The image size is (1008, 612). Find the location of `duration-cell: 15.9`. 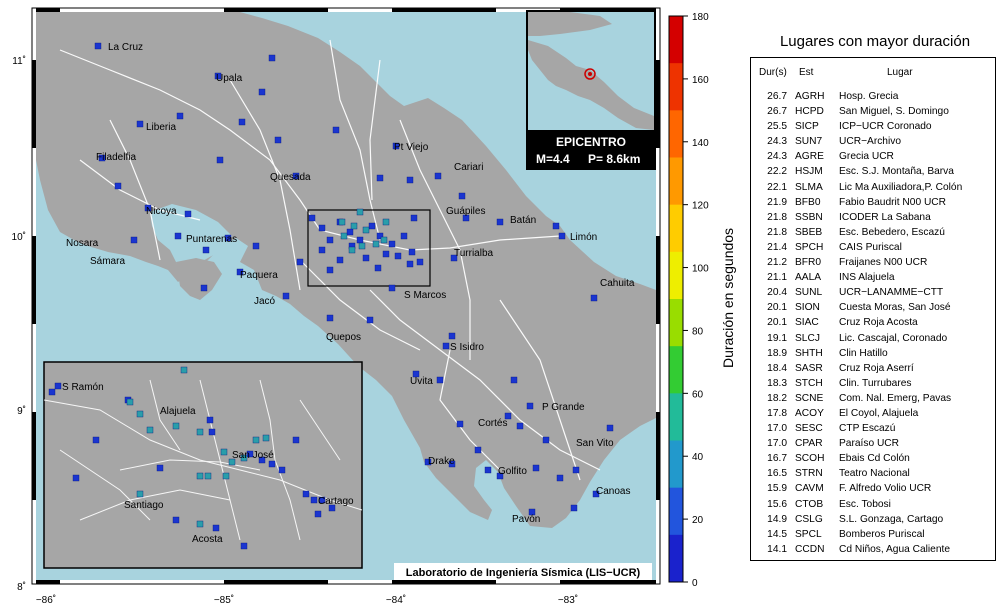

duration-cell: 15.9 is located at coordinates (777, 489).